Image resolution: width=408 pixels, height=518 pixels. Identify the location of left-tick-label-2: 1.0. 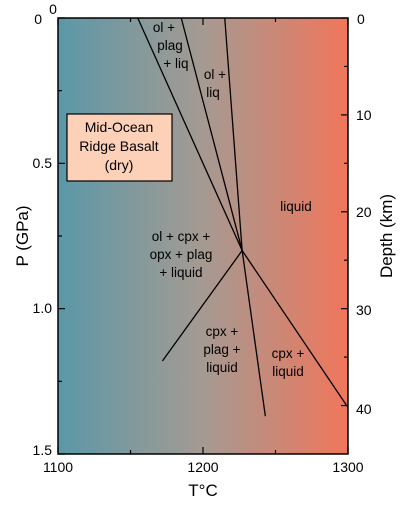
(43, 308).